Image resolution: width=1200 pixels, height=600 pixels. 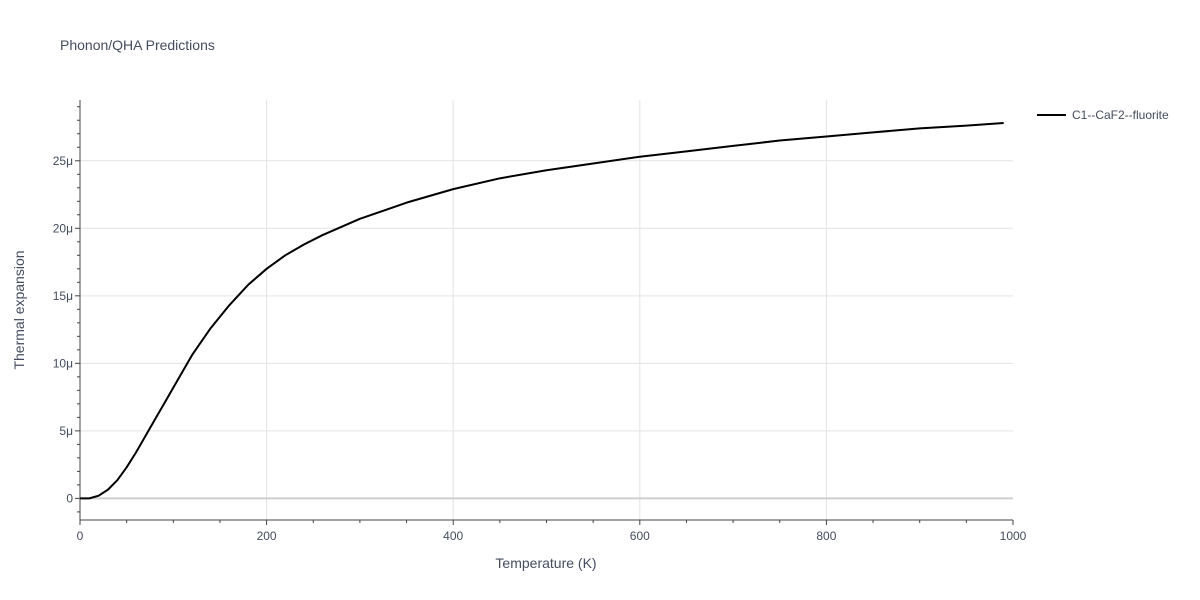 What do you see at coordinates (66, 309) in the screenshot?
I see `y-axis-ticks: 0 5μ 10μ 15μ 20μ 25μ` at bounding box center [66, 309].